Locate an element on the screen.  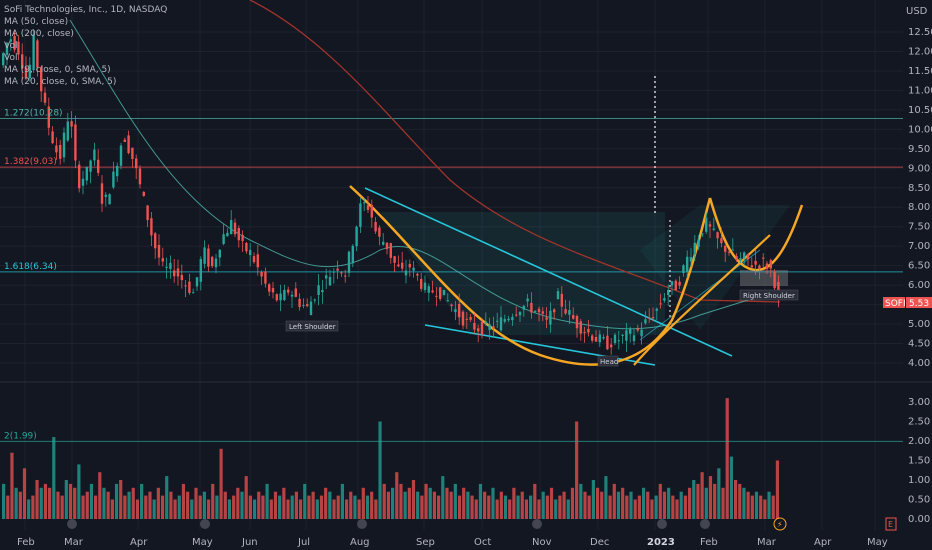
last-price-badge: SOFI 5.53 is located at coordinates (907, 303).